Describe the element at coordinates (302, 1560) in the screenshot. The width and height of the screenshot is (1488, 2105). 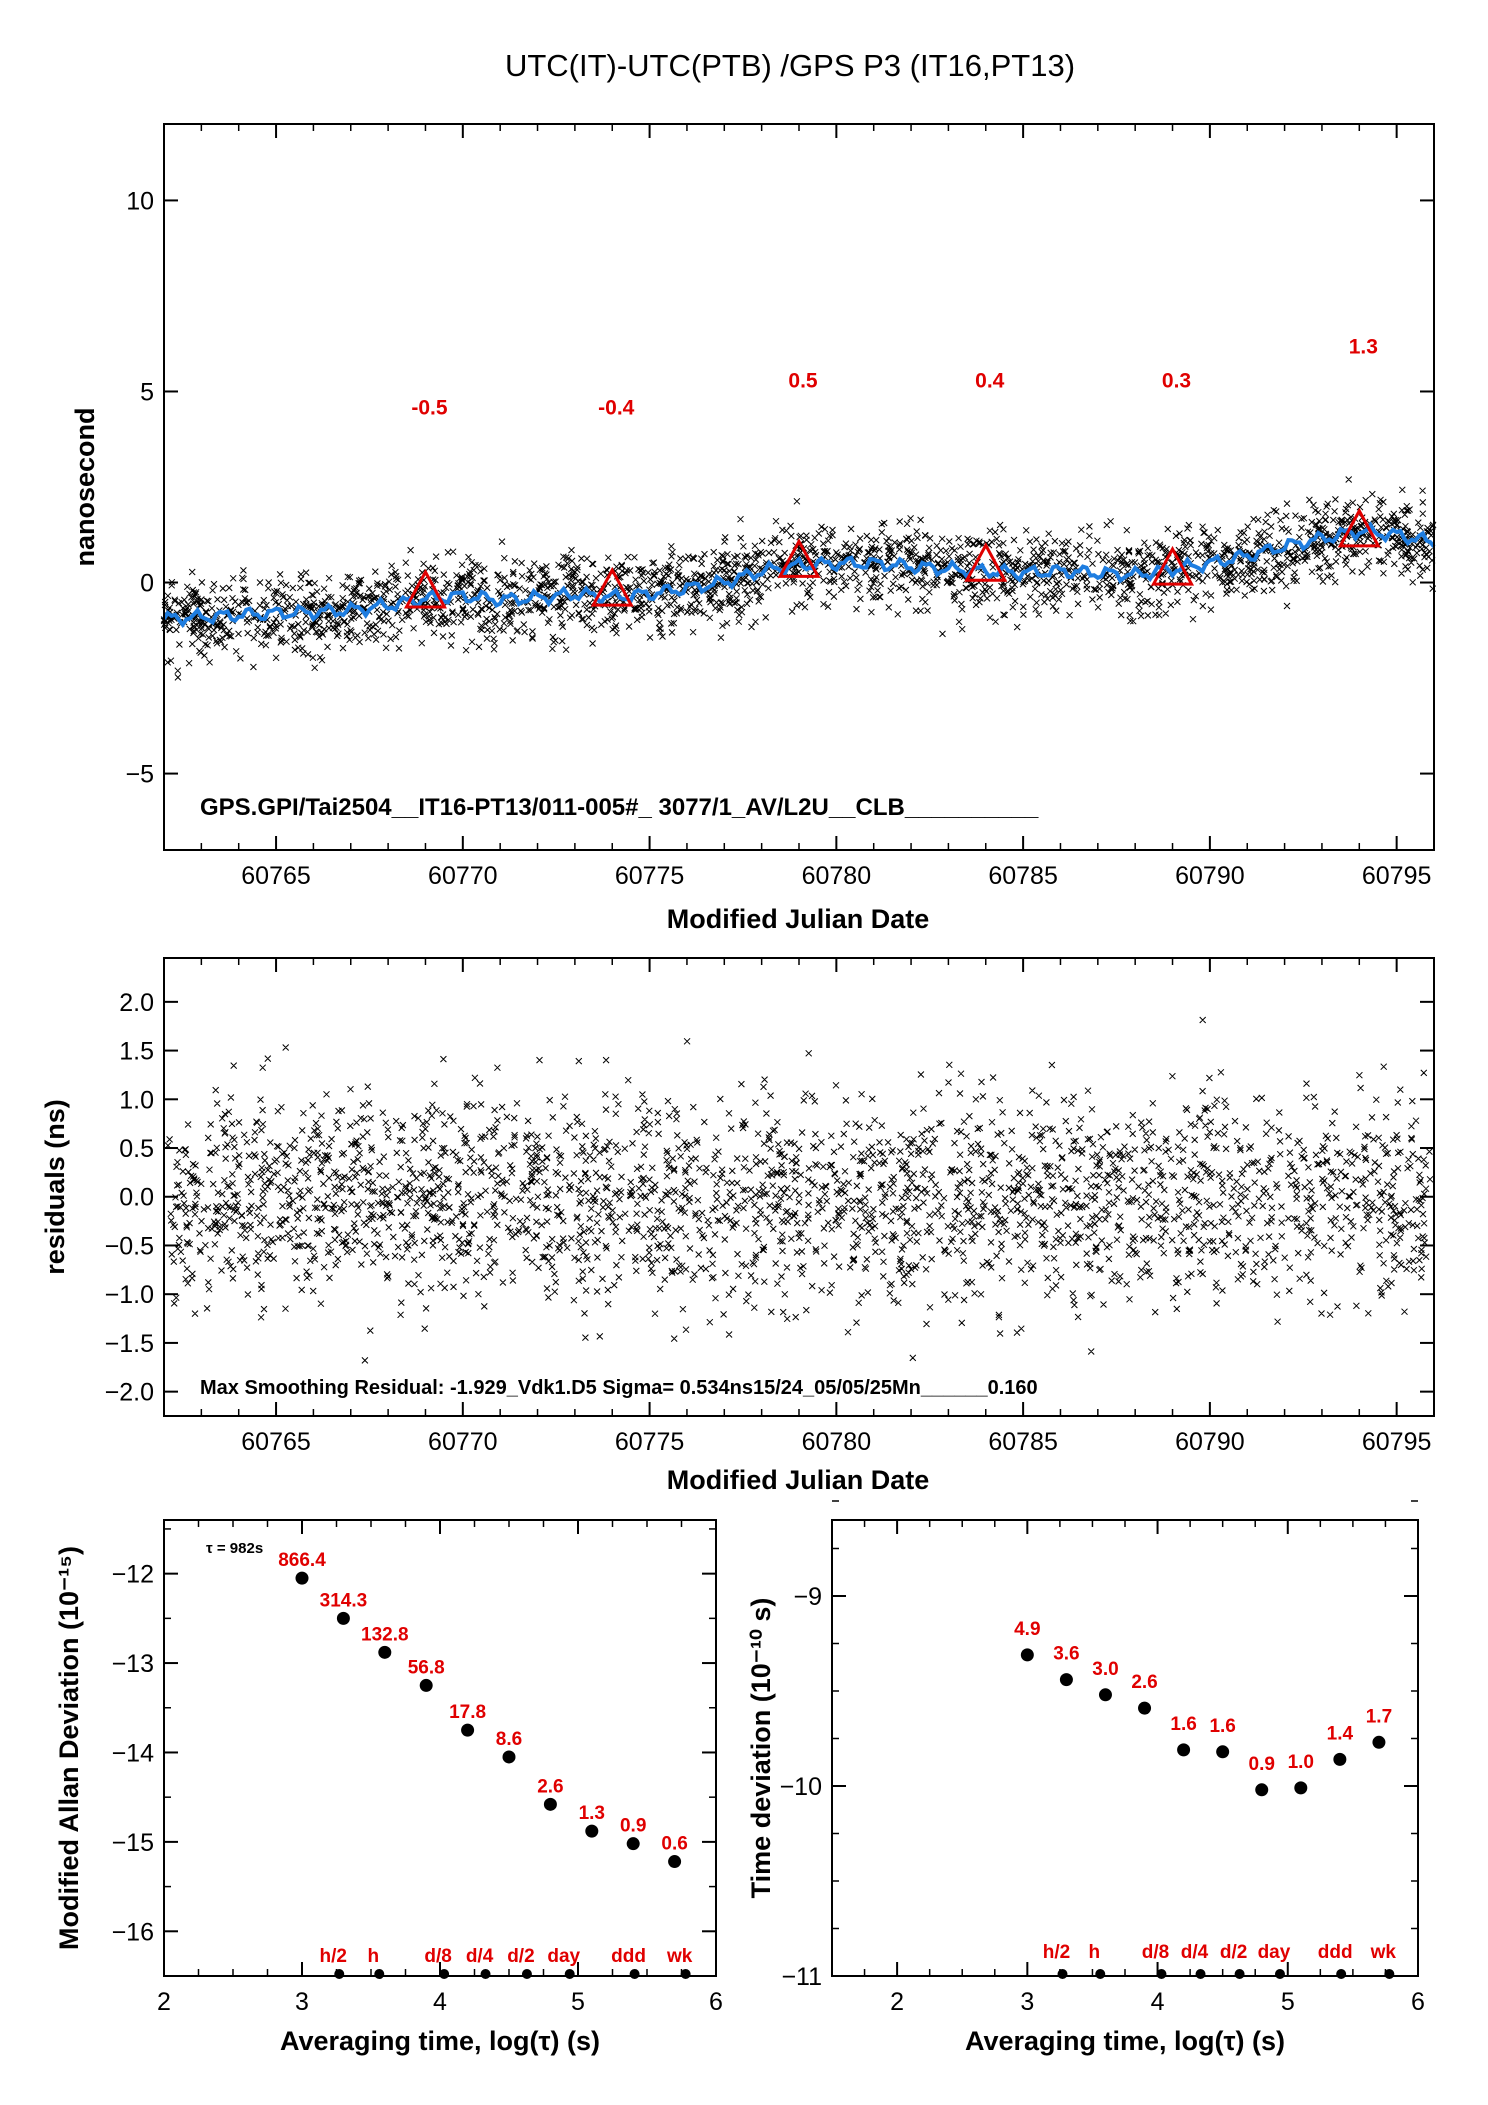
I see `deviation-label: 866.4` at that location.